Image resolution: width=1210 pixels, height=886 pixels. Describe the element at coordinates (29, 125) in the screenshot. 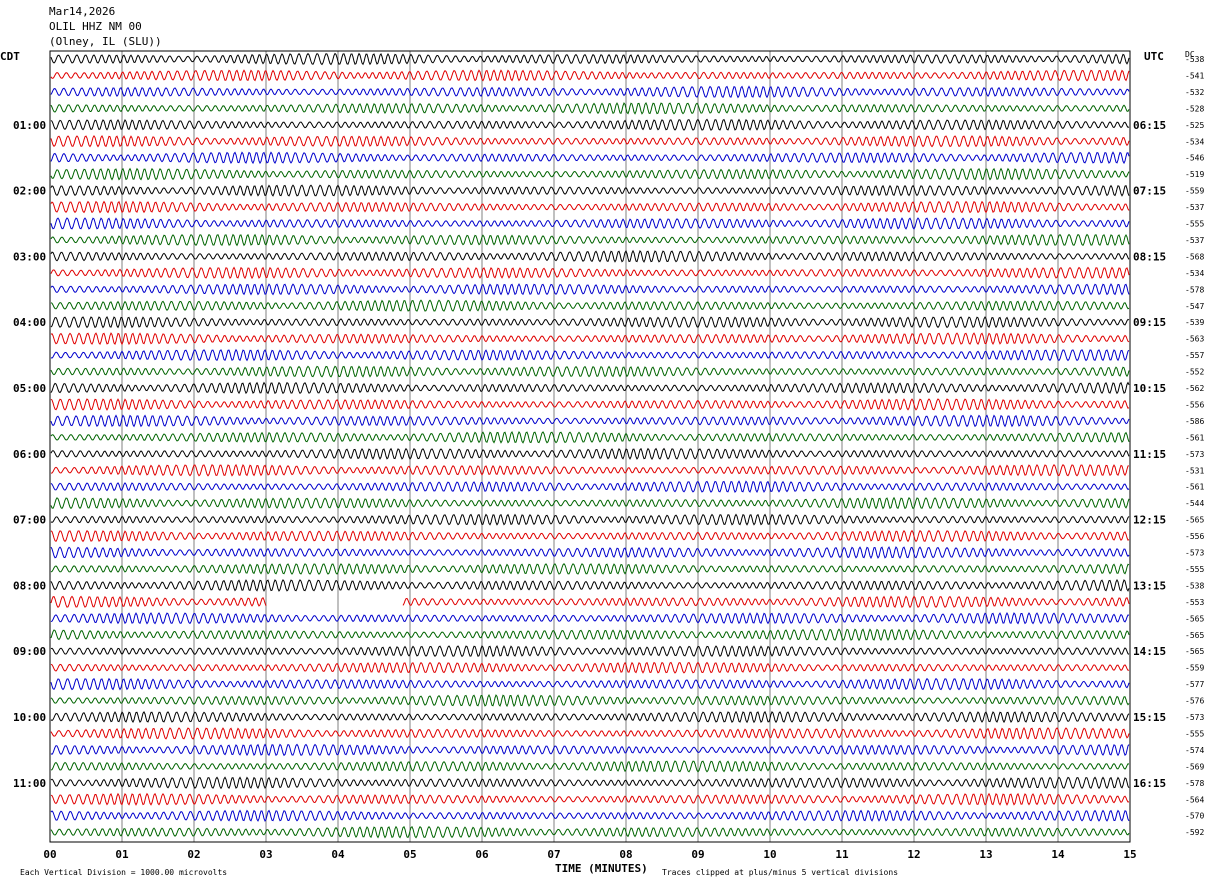

I see `cdt-hour-label: 01:00` at that location.